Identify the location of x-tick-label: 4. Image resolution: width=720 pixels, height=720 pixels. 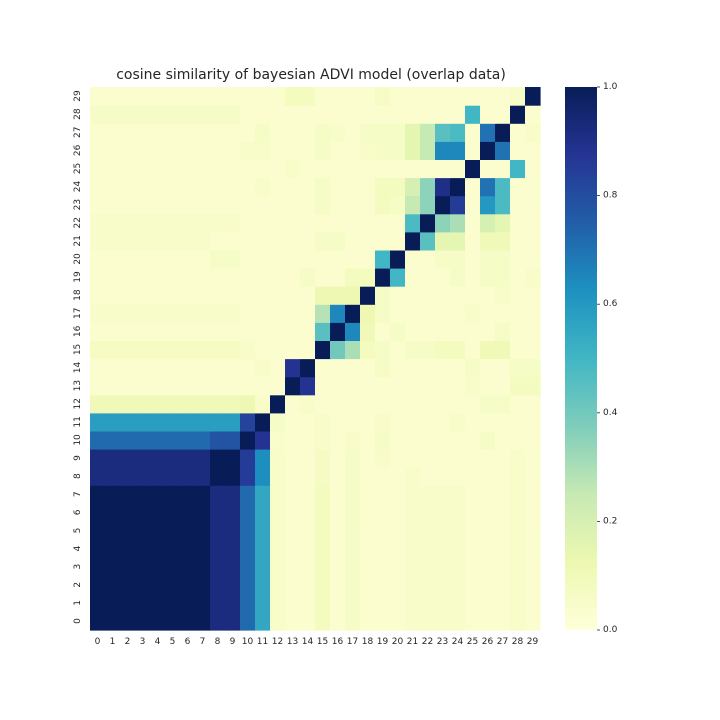
(158, 642).